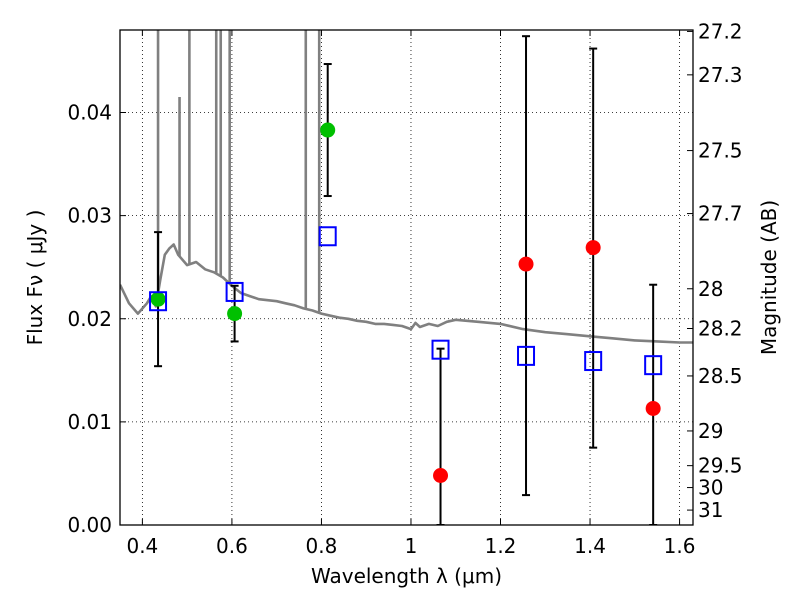  What do you see at coordinates (710, 488) in the screenshot?
I see `y2-tick-label: 30` at bounding box center [710, 488].